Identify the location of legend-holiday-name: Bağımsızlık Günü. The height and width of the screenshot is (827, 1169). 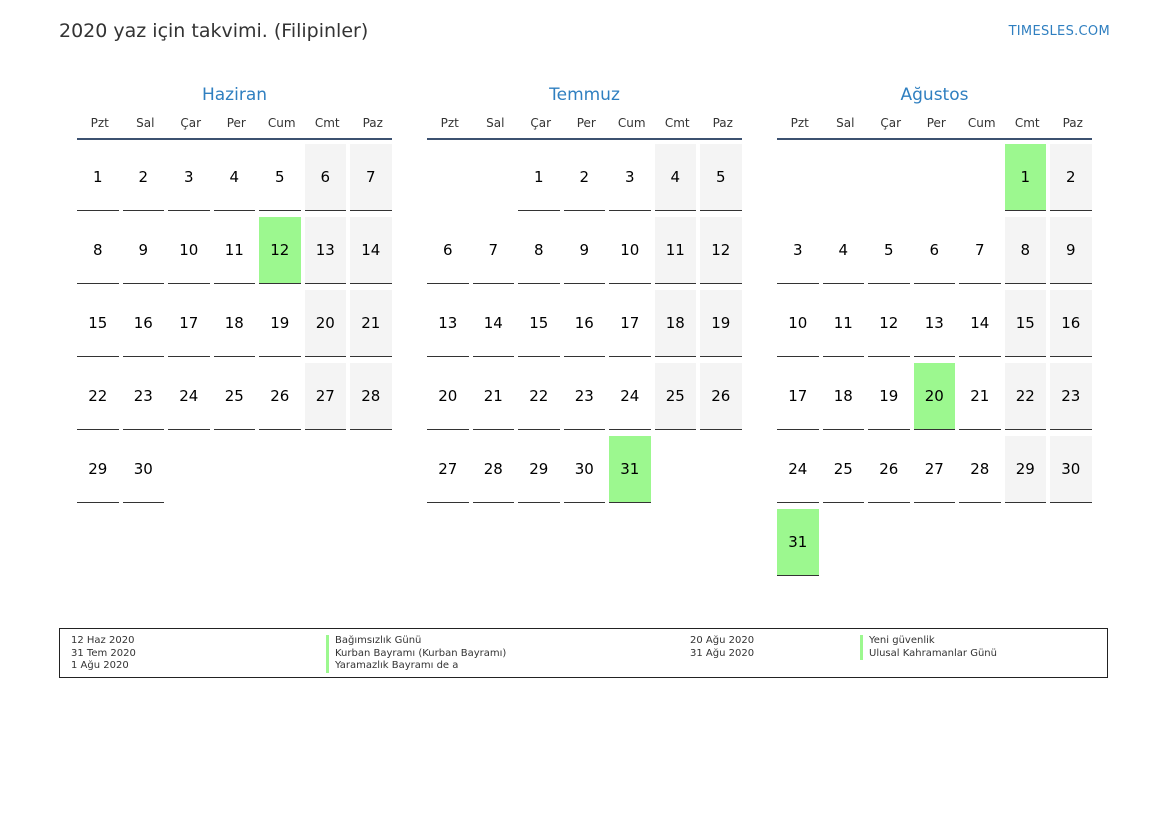
(416, 641).